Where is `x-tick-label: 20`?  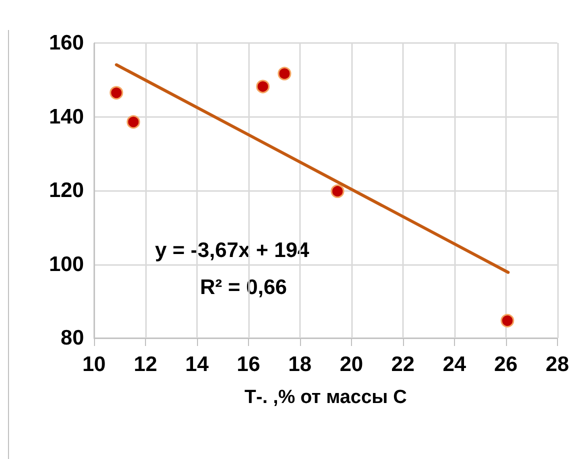 x-tick-label: 20 is located at coordinates (352, 364).